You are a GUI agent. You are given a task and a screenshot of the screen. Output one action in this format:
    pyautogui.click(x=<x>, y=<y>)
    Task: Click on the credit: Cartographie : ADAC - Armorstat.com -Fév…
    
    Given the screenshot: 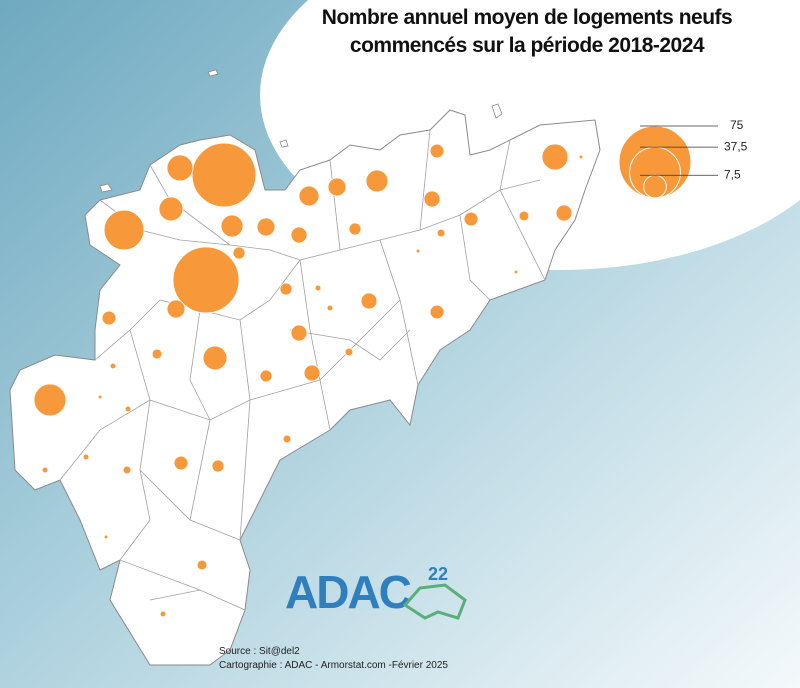 What is the action you would take?
    pyautogui.click(x=333, y=665)
    